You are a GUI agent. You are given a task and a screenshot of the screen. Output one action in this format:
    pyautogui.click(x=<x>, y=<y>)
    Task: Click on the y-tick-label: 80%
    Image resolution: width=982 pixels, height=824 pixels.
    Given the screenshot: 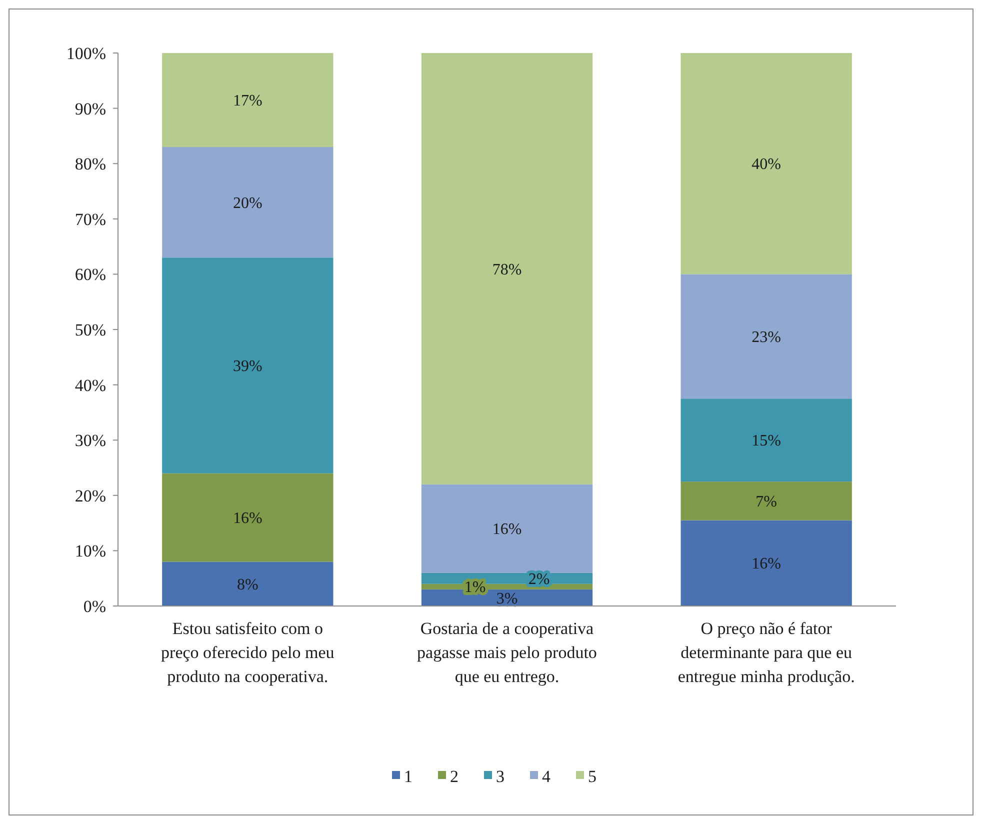 What is the action you would take?
    pyautogui.click(x=90, y=164)
    